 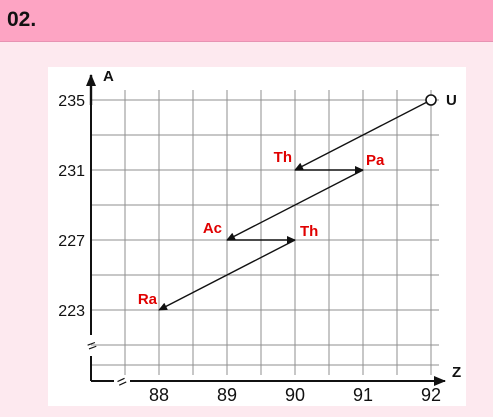 What do you see at coordinates (431, 395) in the screenshot?
I see `x-tick-label: 92` at bounding box center [431, 395].